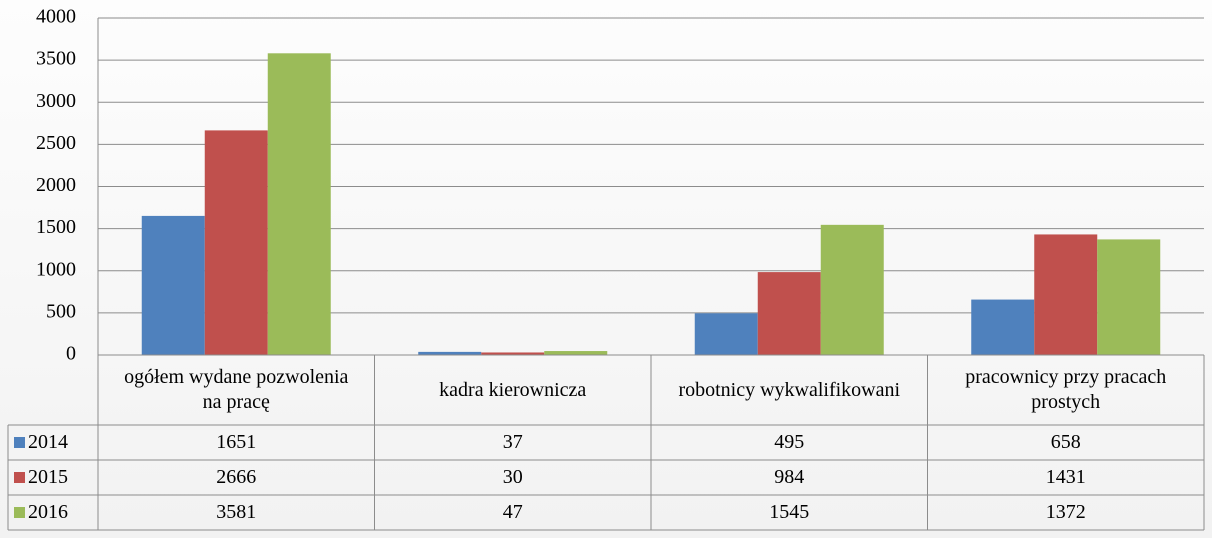 Image resolution: width=1212 pixels, height=538 pixels. What do you see at coordinates (48, 477) in the screenshot?
I see `legend-label: 2015` at bounding box center [48, 477].